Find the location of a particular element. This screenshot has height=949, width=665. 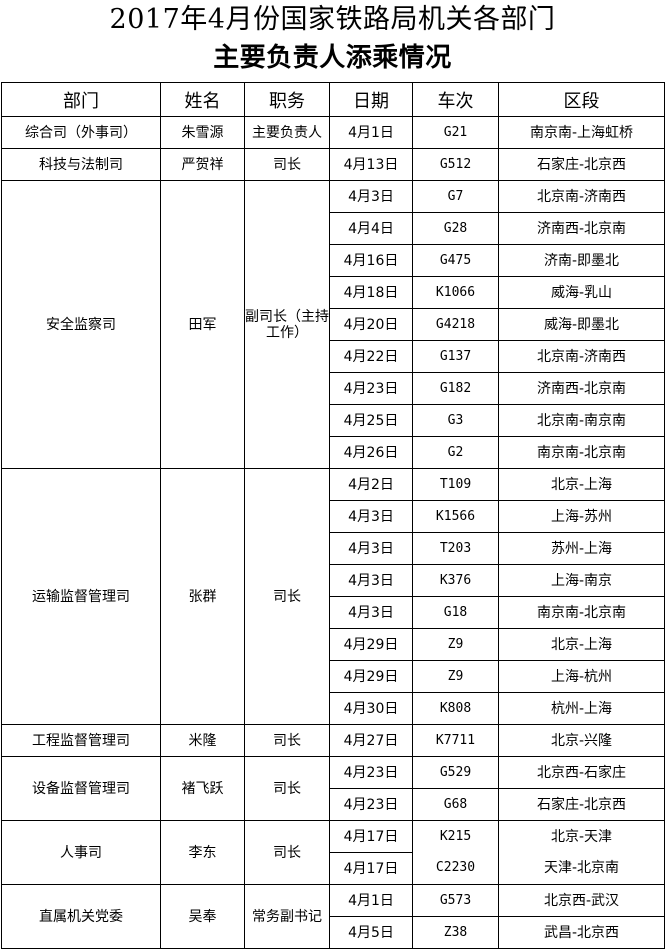

table-row: 4月25日 G3 北京南-南京南 is located at coordinates (333, 420).